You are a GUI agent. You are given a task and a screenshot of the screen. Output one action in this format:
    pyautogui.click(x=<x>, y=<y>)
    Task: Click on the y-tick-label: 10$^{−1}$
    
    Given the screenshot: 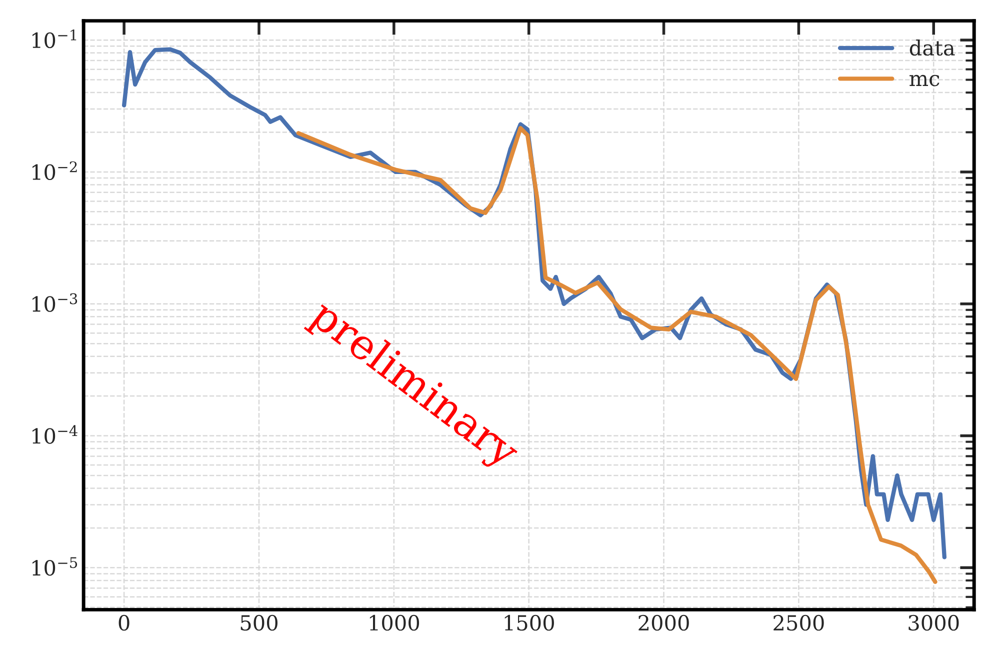 What is the action you would take?
    pyautogui.click(x=54, y=38)
    